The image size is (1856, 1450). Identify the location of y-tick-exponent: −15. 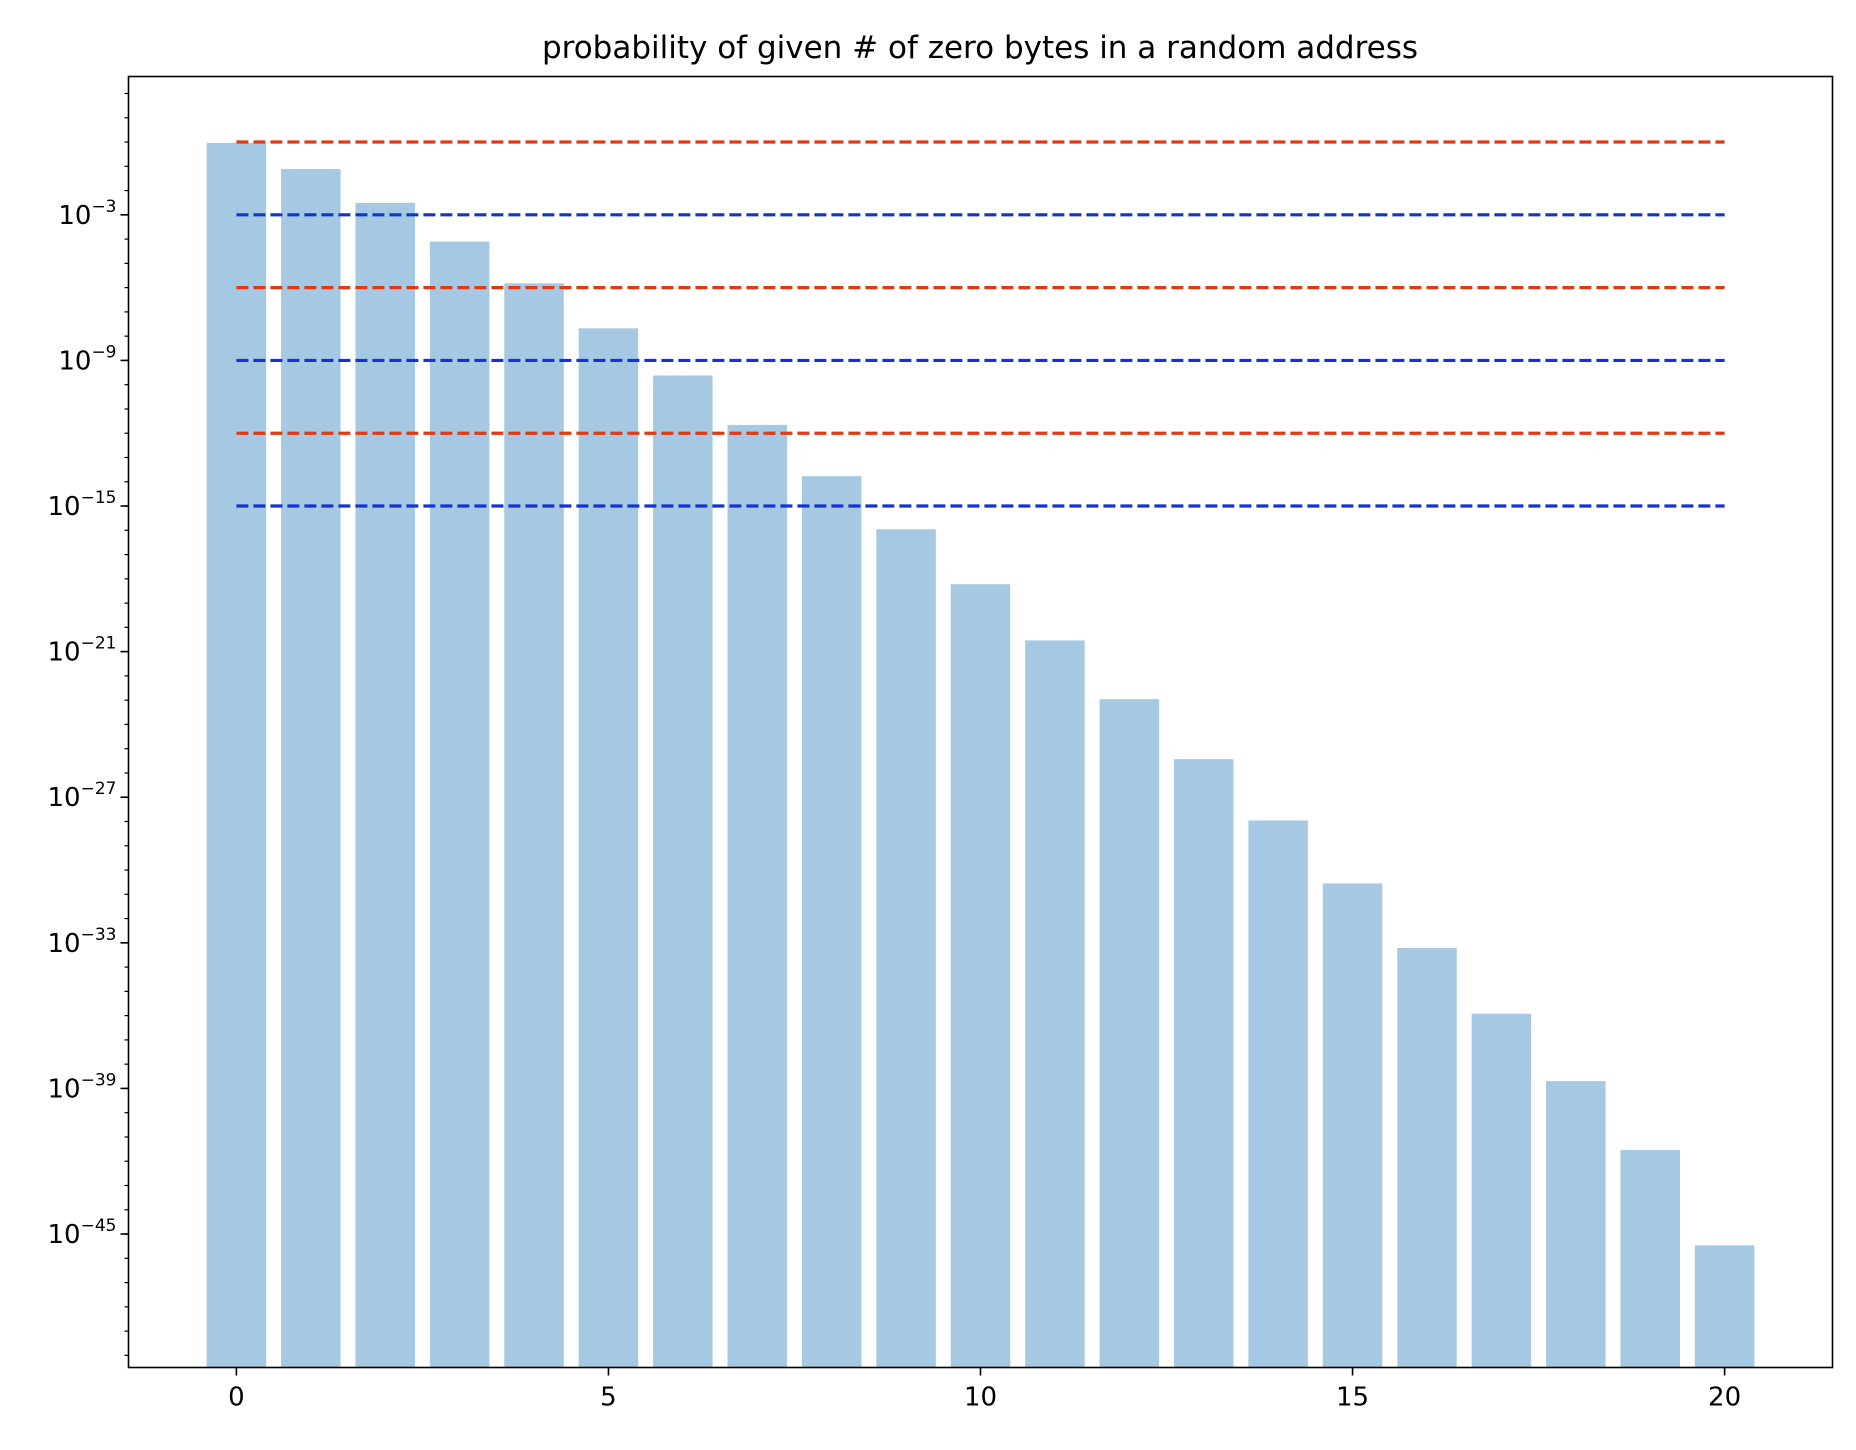
(99, 498).